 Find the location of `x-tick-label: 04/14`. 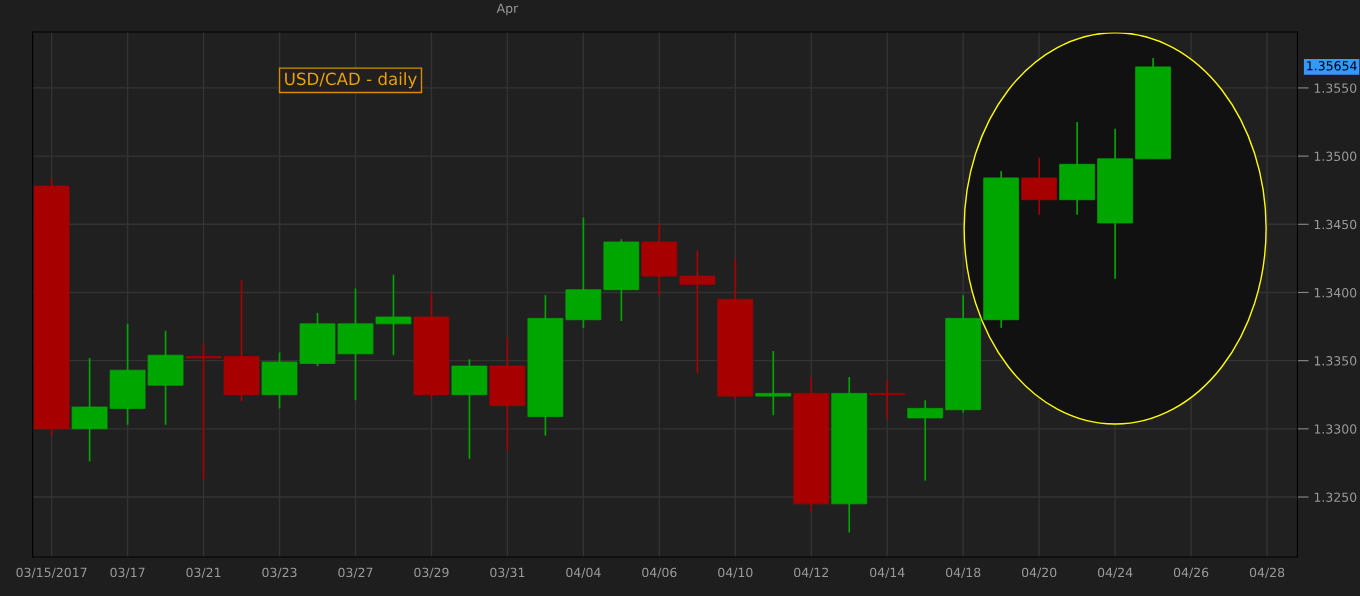

x-tick-label: 04/14 is located at coordinates (887, 573).